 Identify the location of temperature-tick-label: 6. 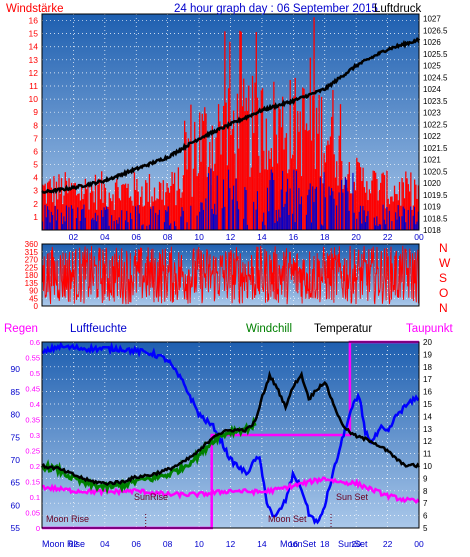
(425, 516).